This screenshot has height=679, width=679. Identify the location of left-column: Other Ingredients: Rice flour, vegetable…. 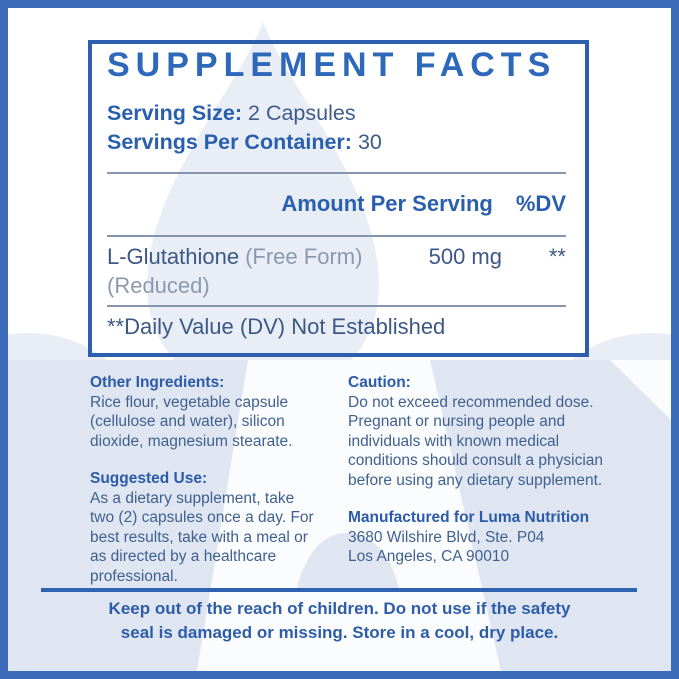
(219, 479).